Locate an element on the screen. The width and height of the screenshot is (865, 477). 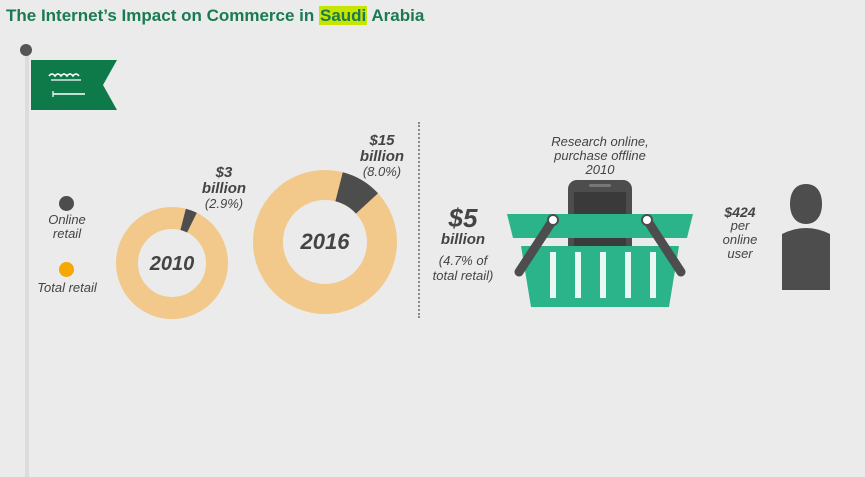
annotation-2016-unit: billion is located at coordinates (382, 156).